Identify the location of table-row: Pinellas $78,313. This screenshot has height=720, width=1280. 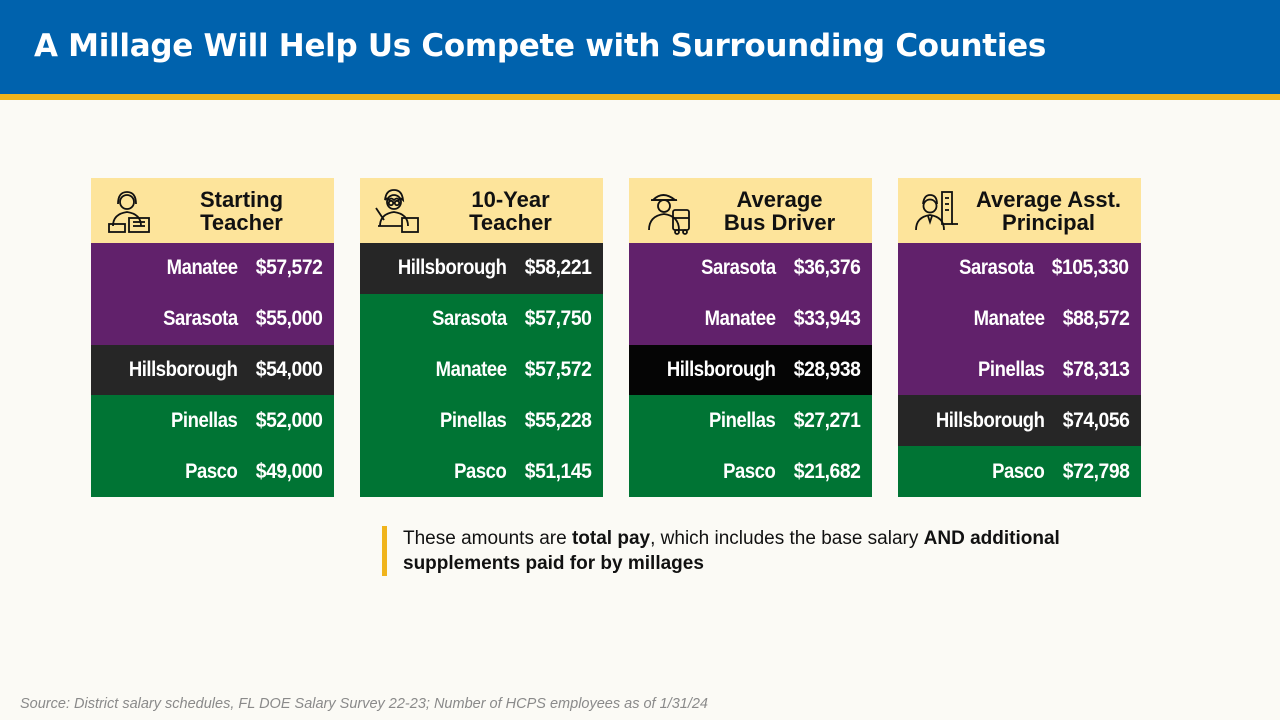
(1019, 370).